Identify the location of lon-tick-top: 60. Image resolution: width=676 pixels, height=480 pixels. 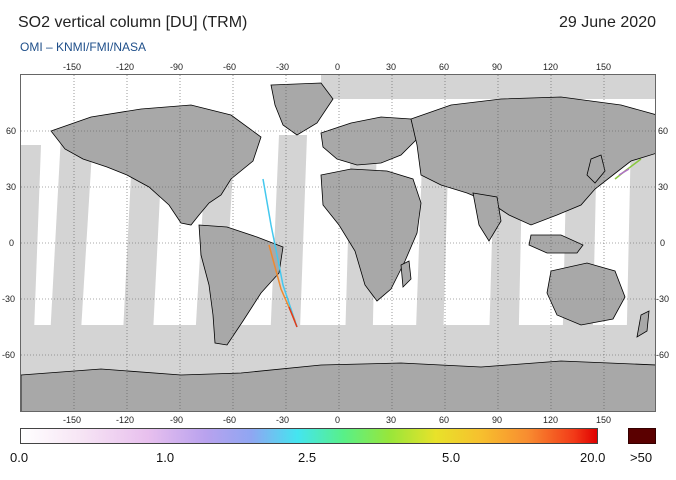
(444, 67).